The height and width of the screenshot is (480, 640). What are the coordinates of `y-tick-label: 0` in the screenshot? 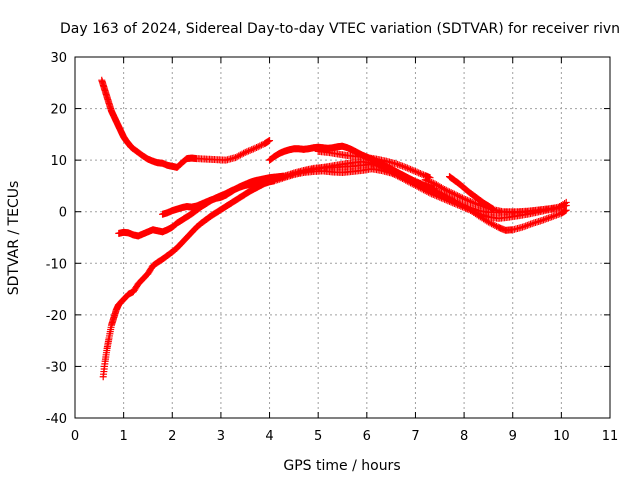 It's located at (63, 213).